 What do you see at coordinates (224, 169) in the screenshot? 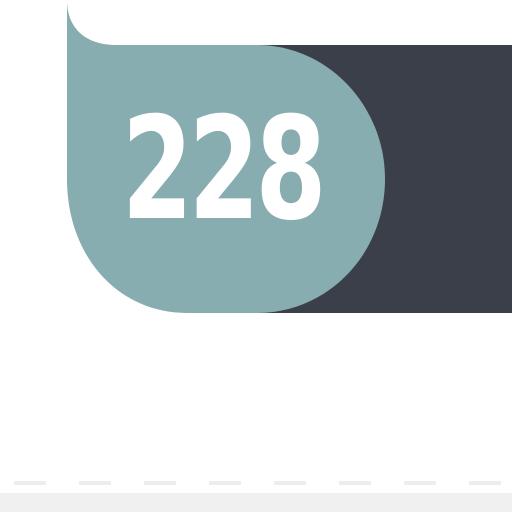
I see `badge-number: 228` at bounding box center [224, 169].